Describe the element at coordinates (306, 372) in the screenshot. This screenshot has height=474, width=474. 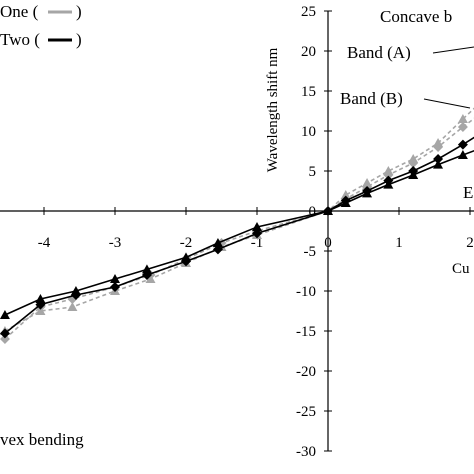
I see `y-tick-label: -20` at that location.